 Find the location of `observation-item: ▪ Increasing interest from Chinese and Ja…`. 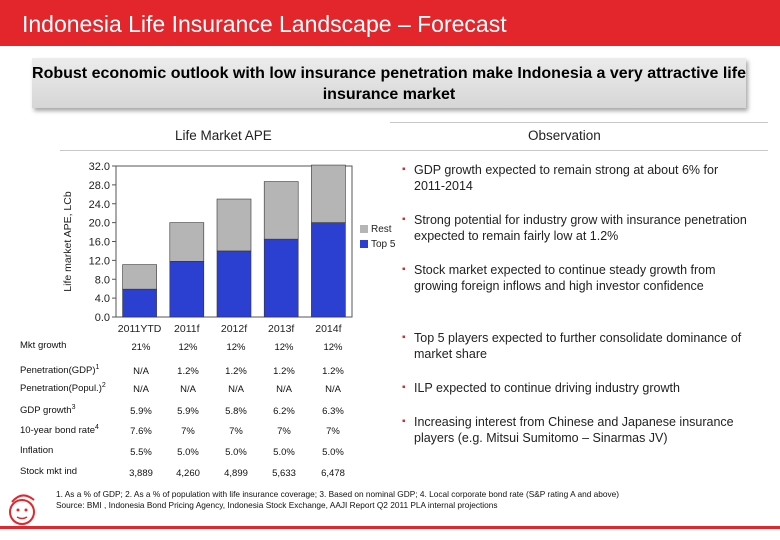

observation-item: ▪ Increasing interest from Chinese and Ja… is located at coordinates (574, 430).